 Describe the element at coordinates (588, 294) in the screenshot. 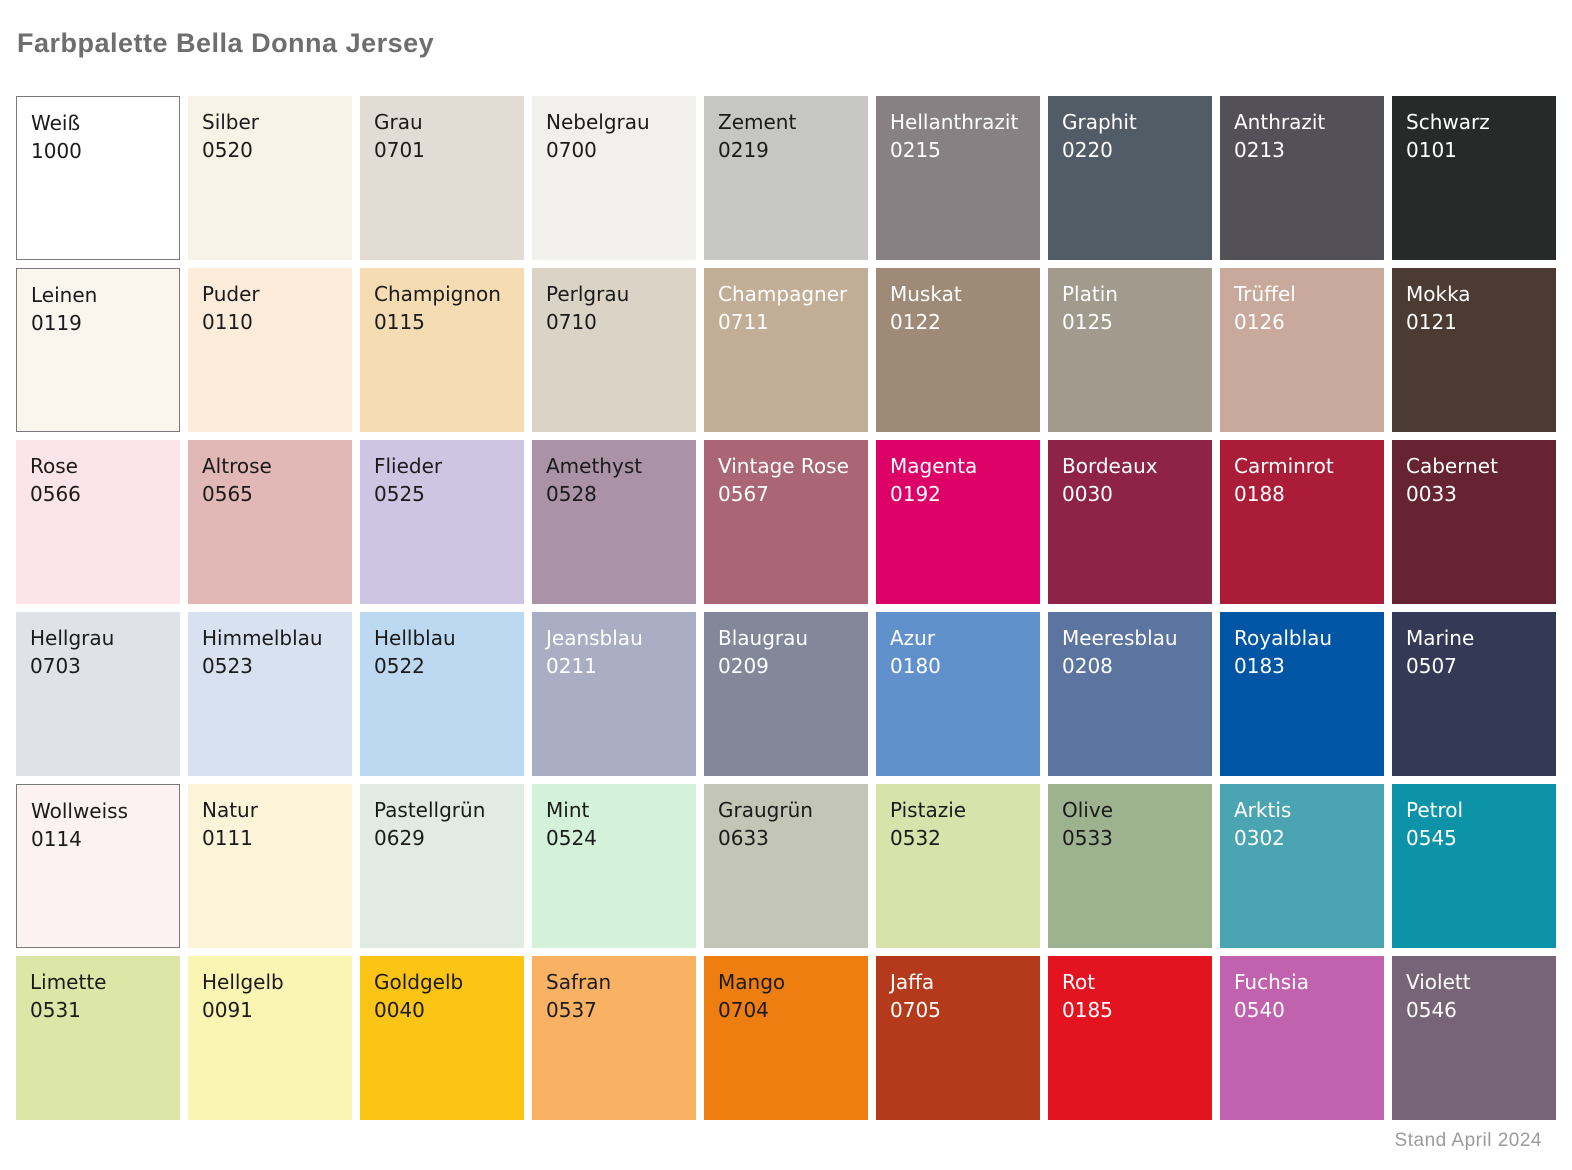

I see `swatch-name: Perlgrau` at that location.